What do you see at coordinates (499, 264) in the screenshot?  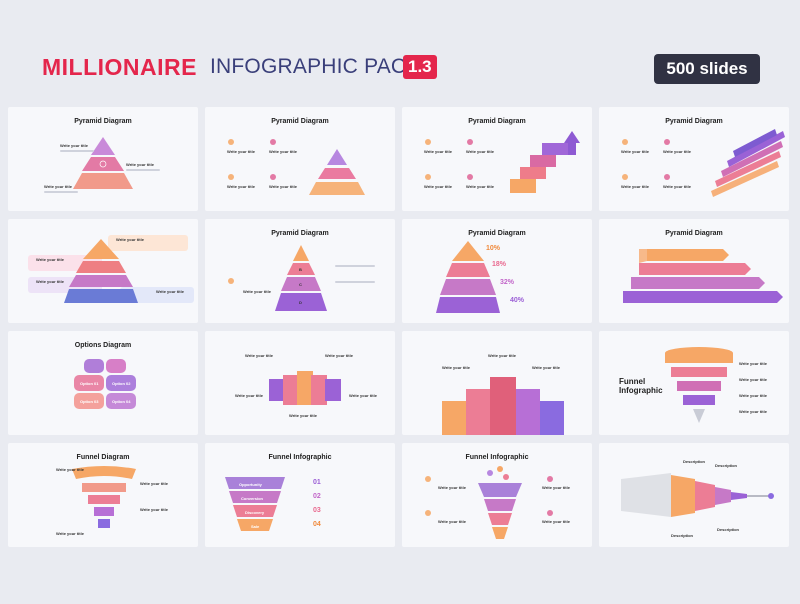 I see `percent-label: 18%` at bounding box center [499, 264].